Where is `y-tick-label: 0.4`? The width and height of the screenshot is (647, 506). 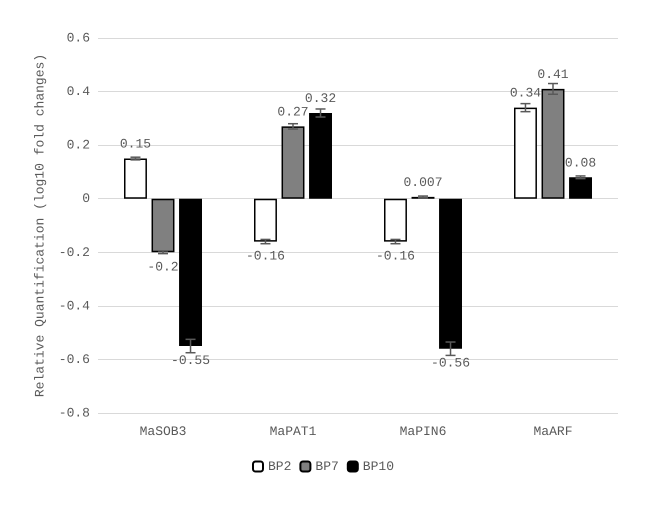 y-tick-label: 0.4 is located at coordinates (78, 92).